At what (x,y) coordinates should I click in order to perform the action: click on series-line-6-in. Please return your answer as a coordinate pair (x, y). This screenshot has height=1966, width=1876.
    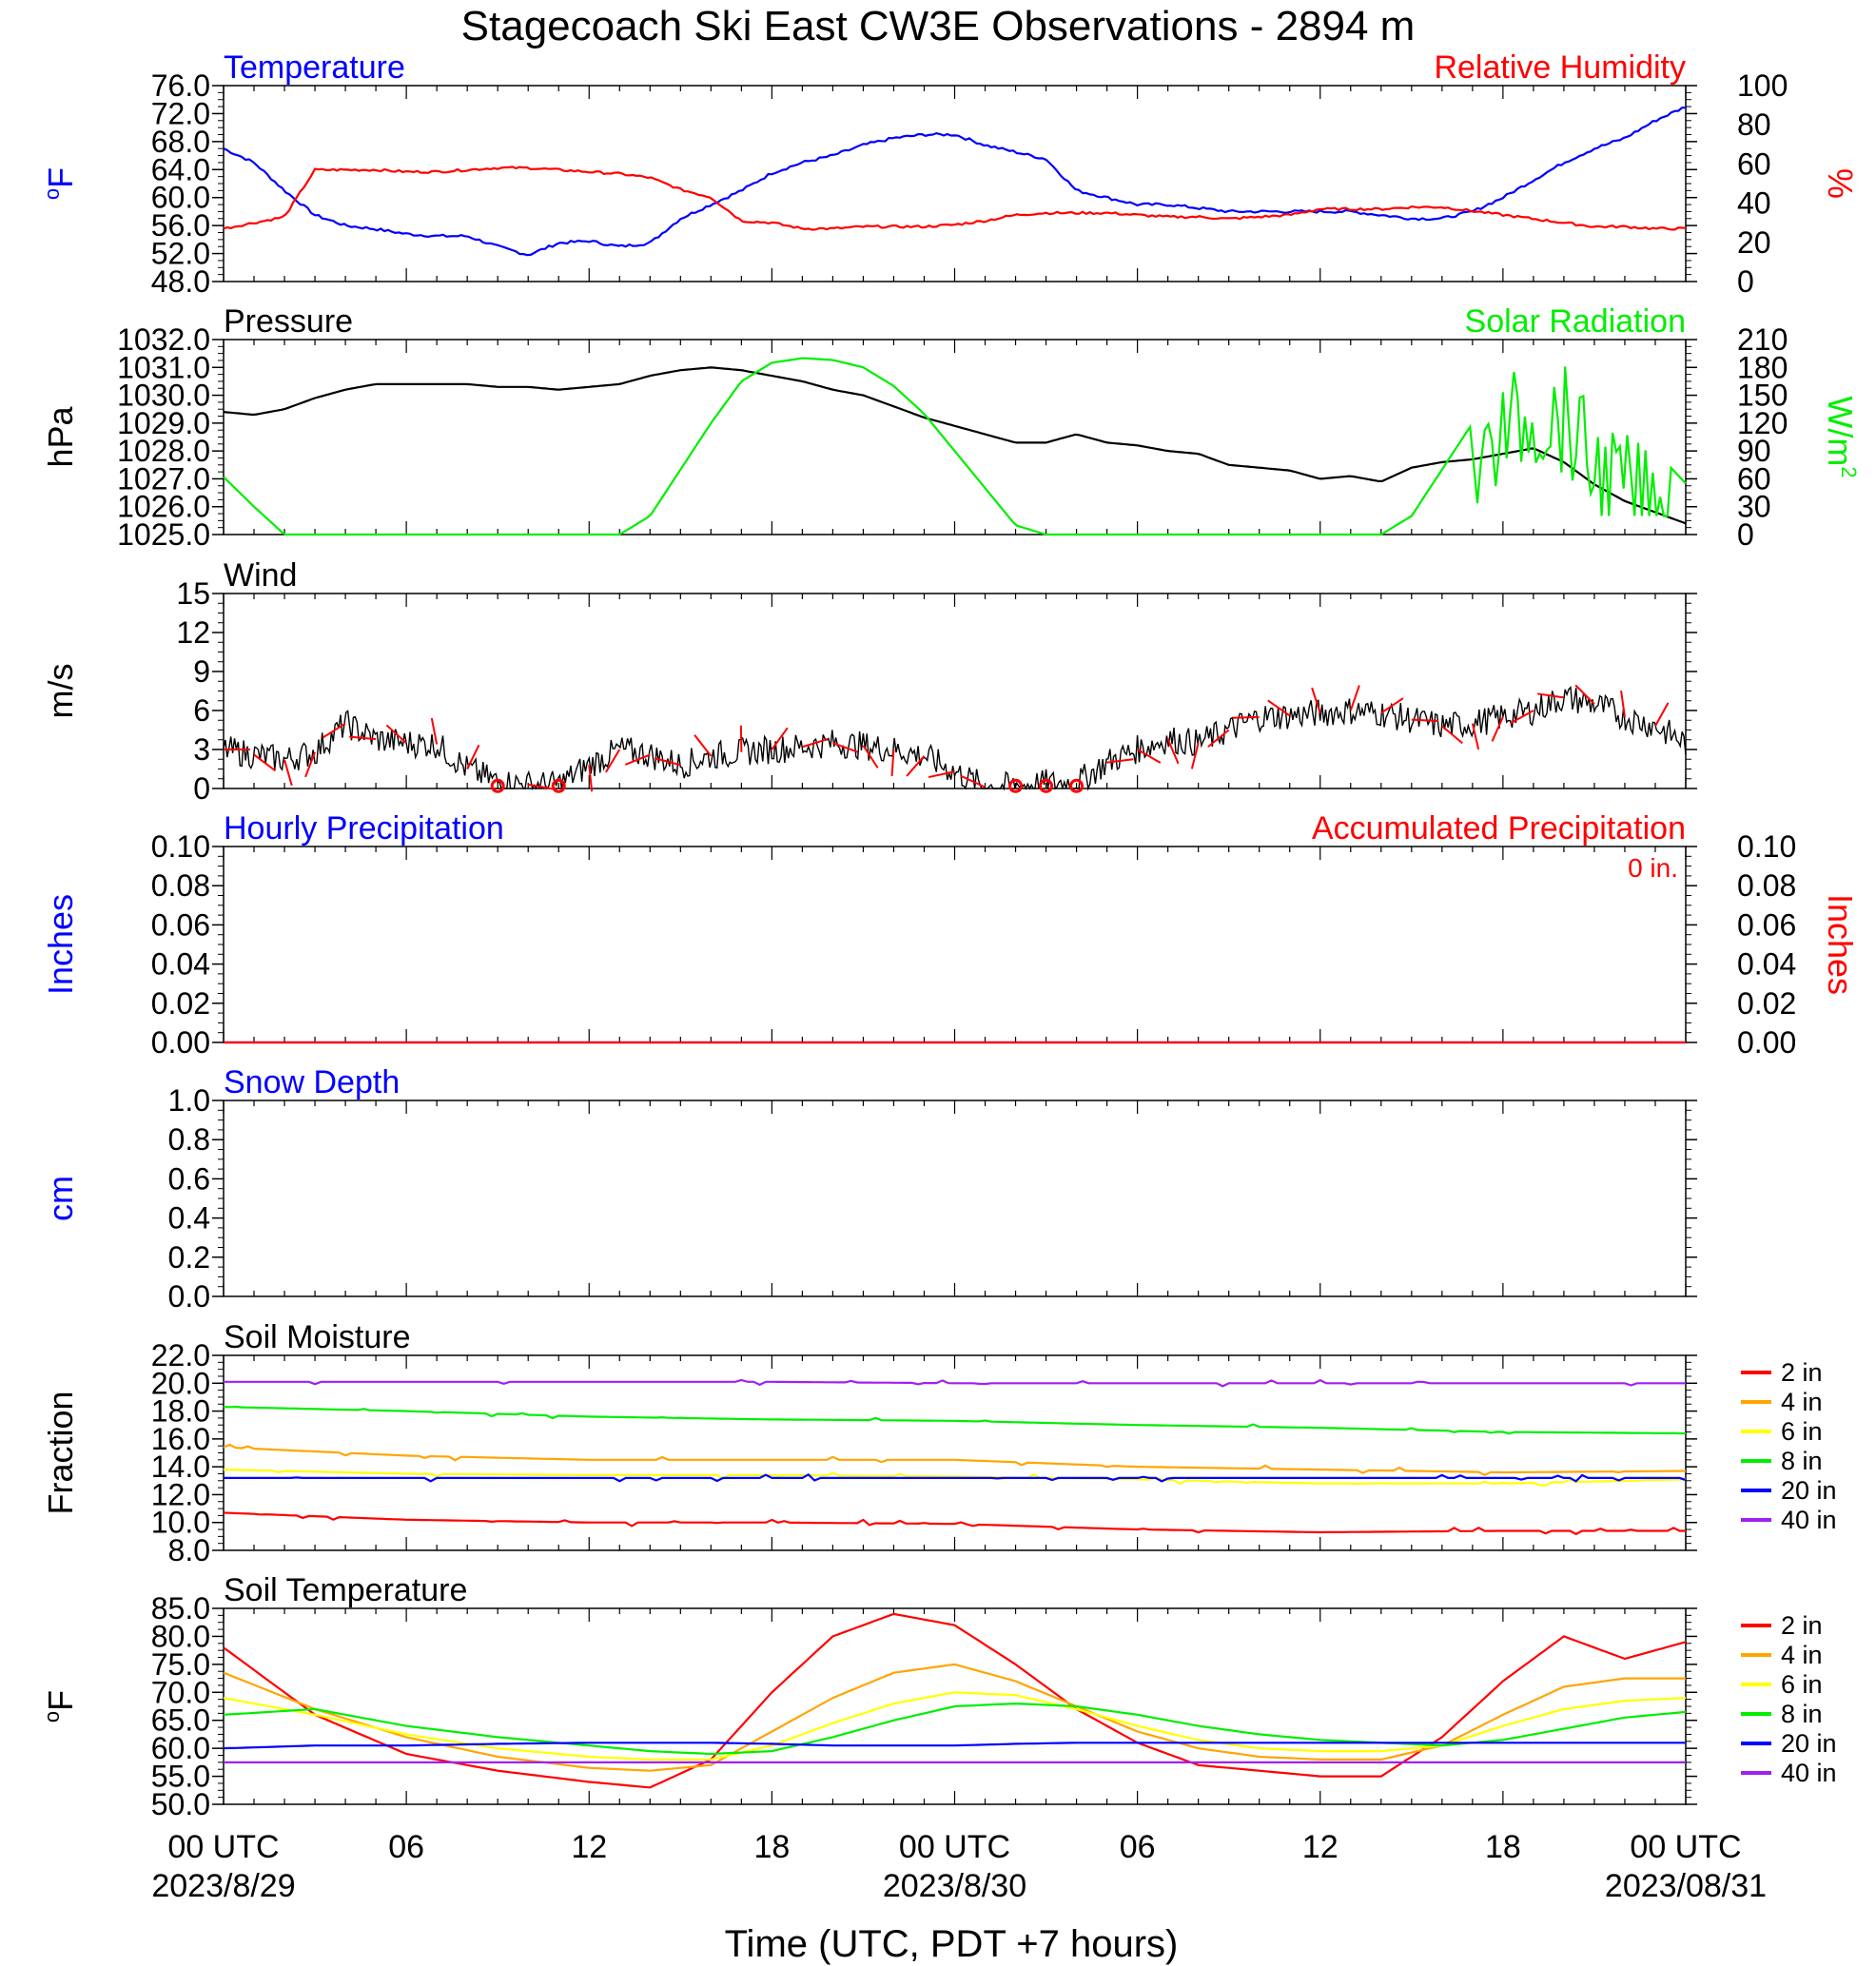
    Looking at the image, I should click on (955, 1478).